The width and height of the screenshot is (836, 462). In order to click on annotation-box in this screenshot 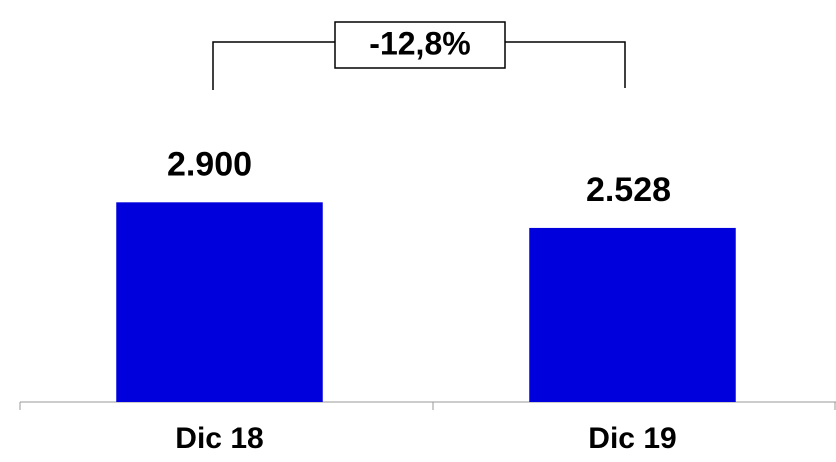, I will do `click(420, 45)`.